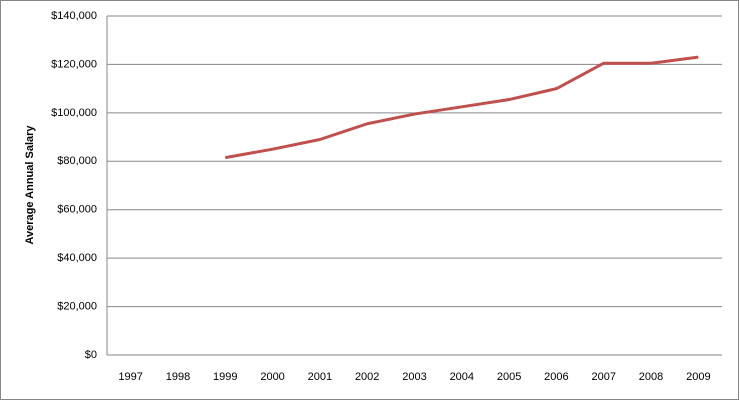 This screenshot has width=740, height=401. Describe the element at coordinates (556, 377) in the screenshot. I see `x-tick-label: 2006` at that location.